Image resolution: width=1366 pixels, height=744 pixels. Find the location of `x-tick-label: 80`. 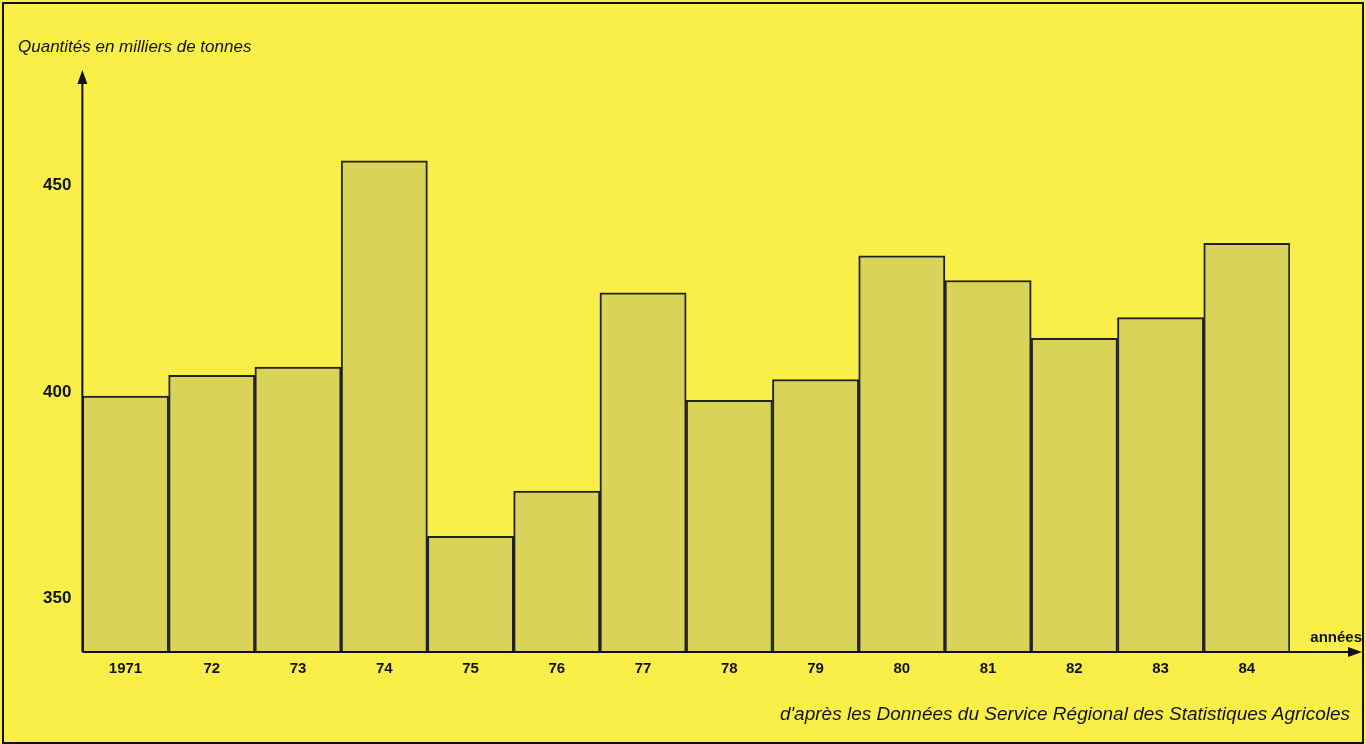

x-tick-label: 80 is located at coordinates (902, 668).